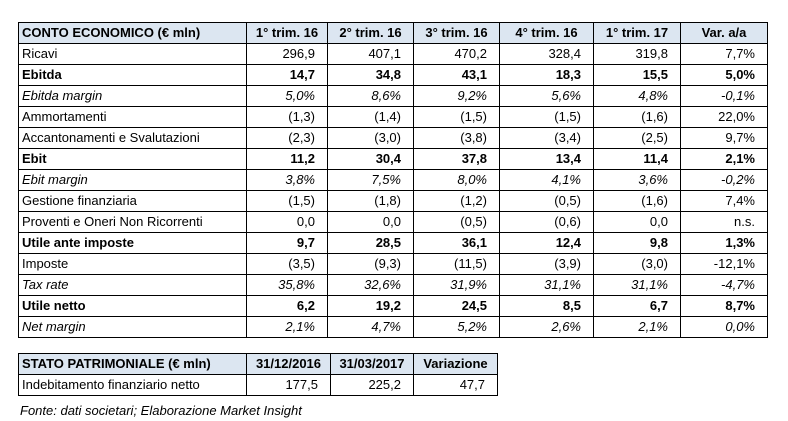 The height and width of the screenshot is (421, 788). I want to click on header-cell: STATO PATRIMONIALE (€ mln), so click(132, 364).